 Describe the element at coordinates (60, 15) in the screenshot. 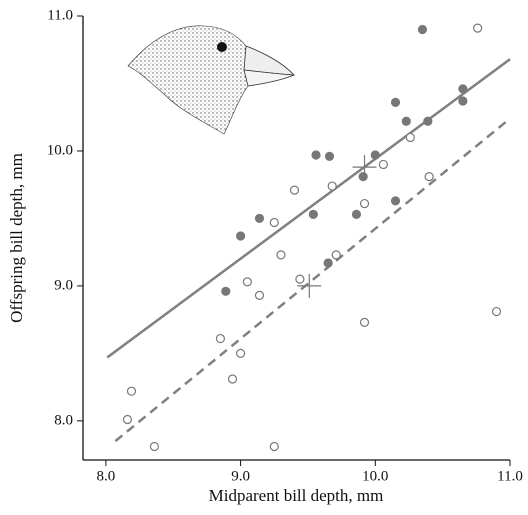

I see `y-tick-label: 11.0` at that location.